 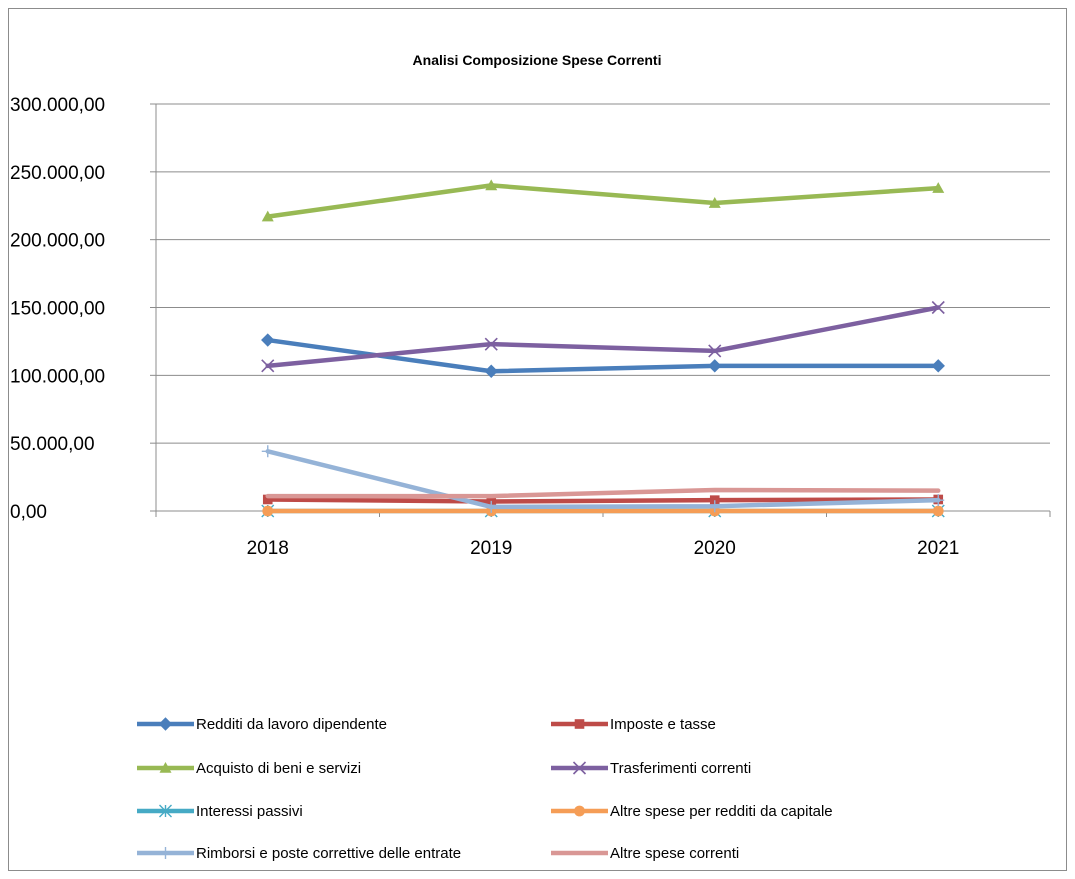 What do you see at coordinates (938, 548) in the screenshot?
I see `x-tick-label: 2021` at bounding box center [938, 548].